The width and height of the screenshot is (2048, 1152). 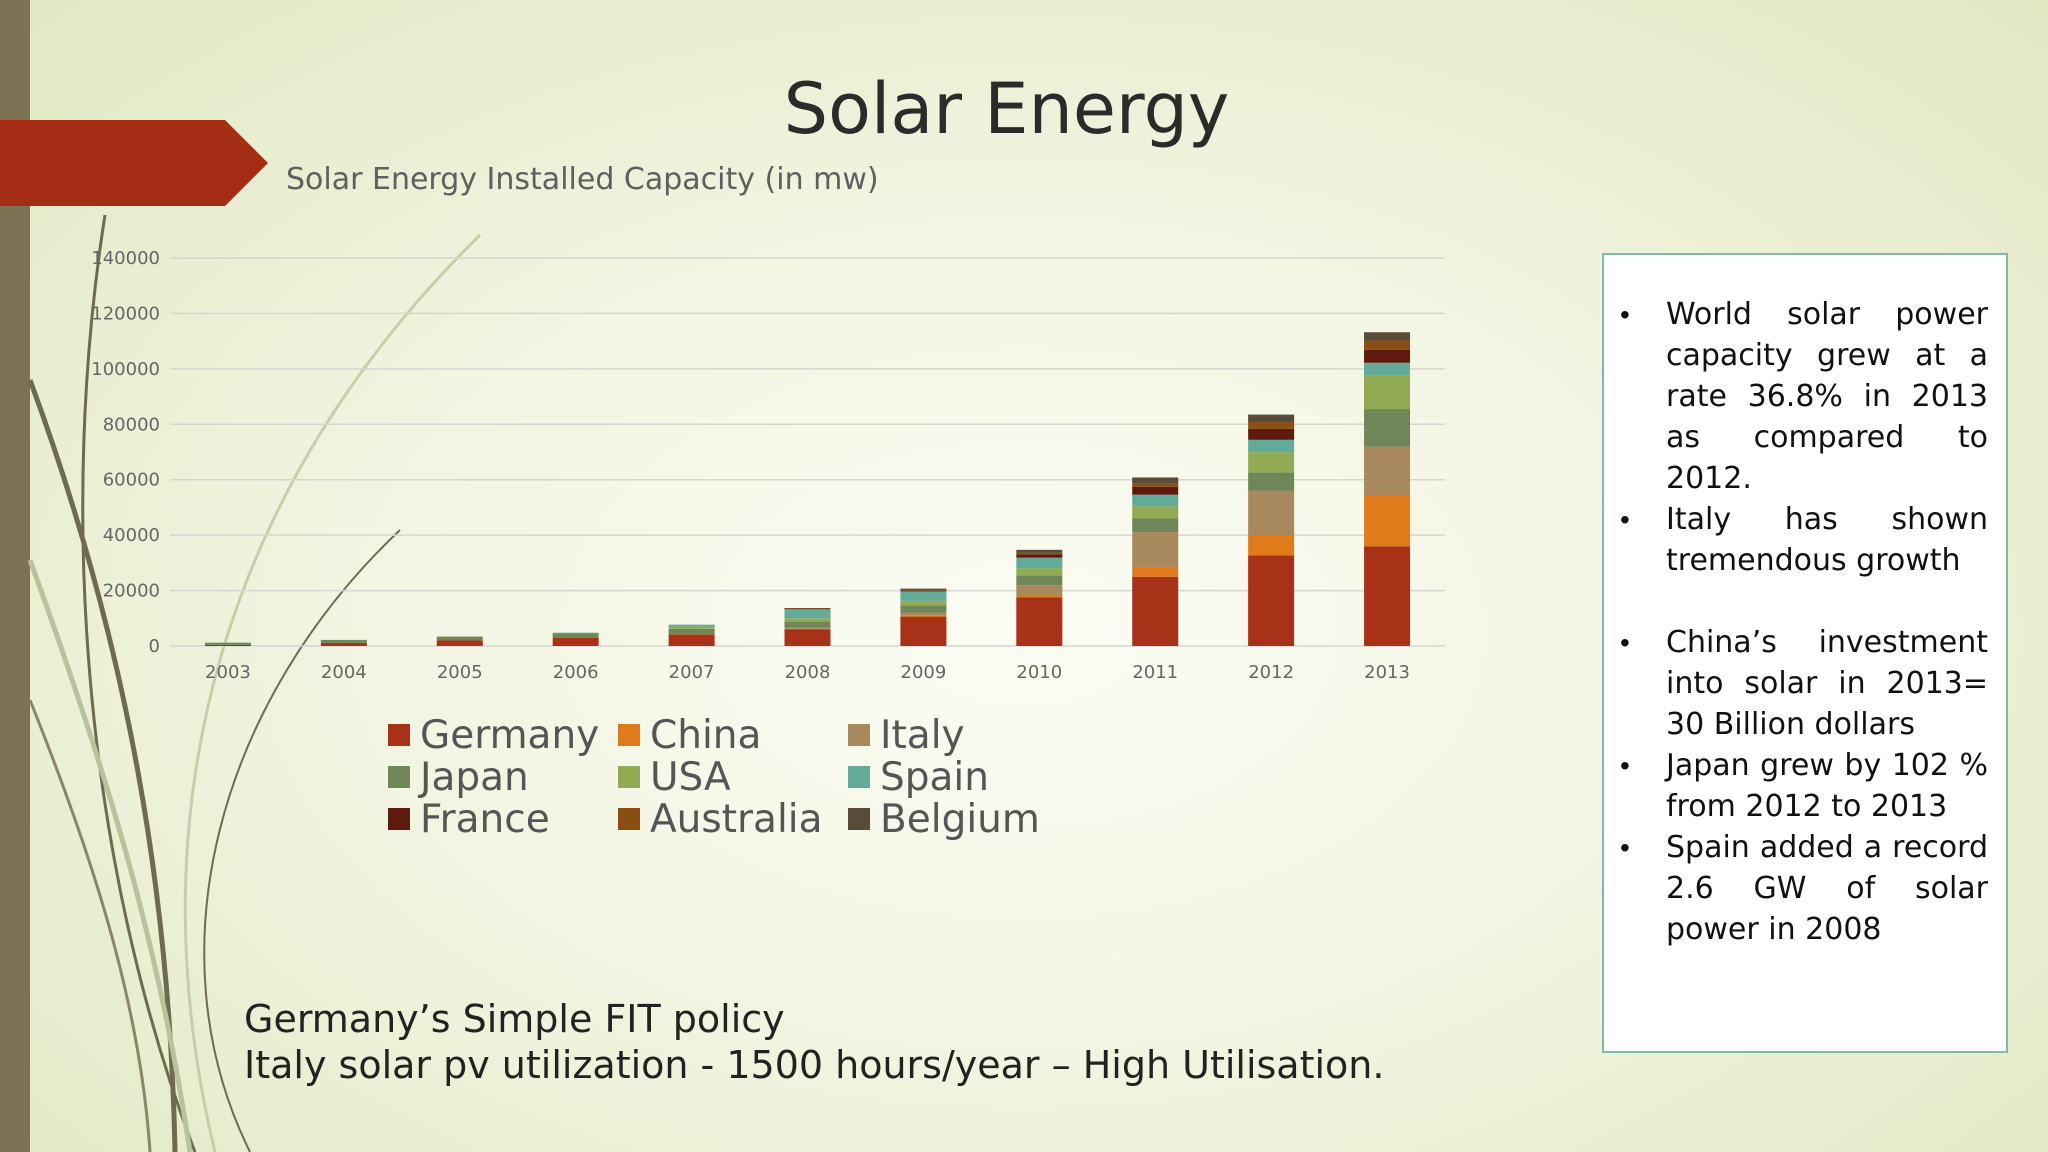 What do you see at coordinates (1387, 471) in the screenshot?
I see `bar-segment-italy-2013` at bounding box center [1387, 471].